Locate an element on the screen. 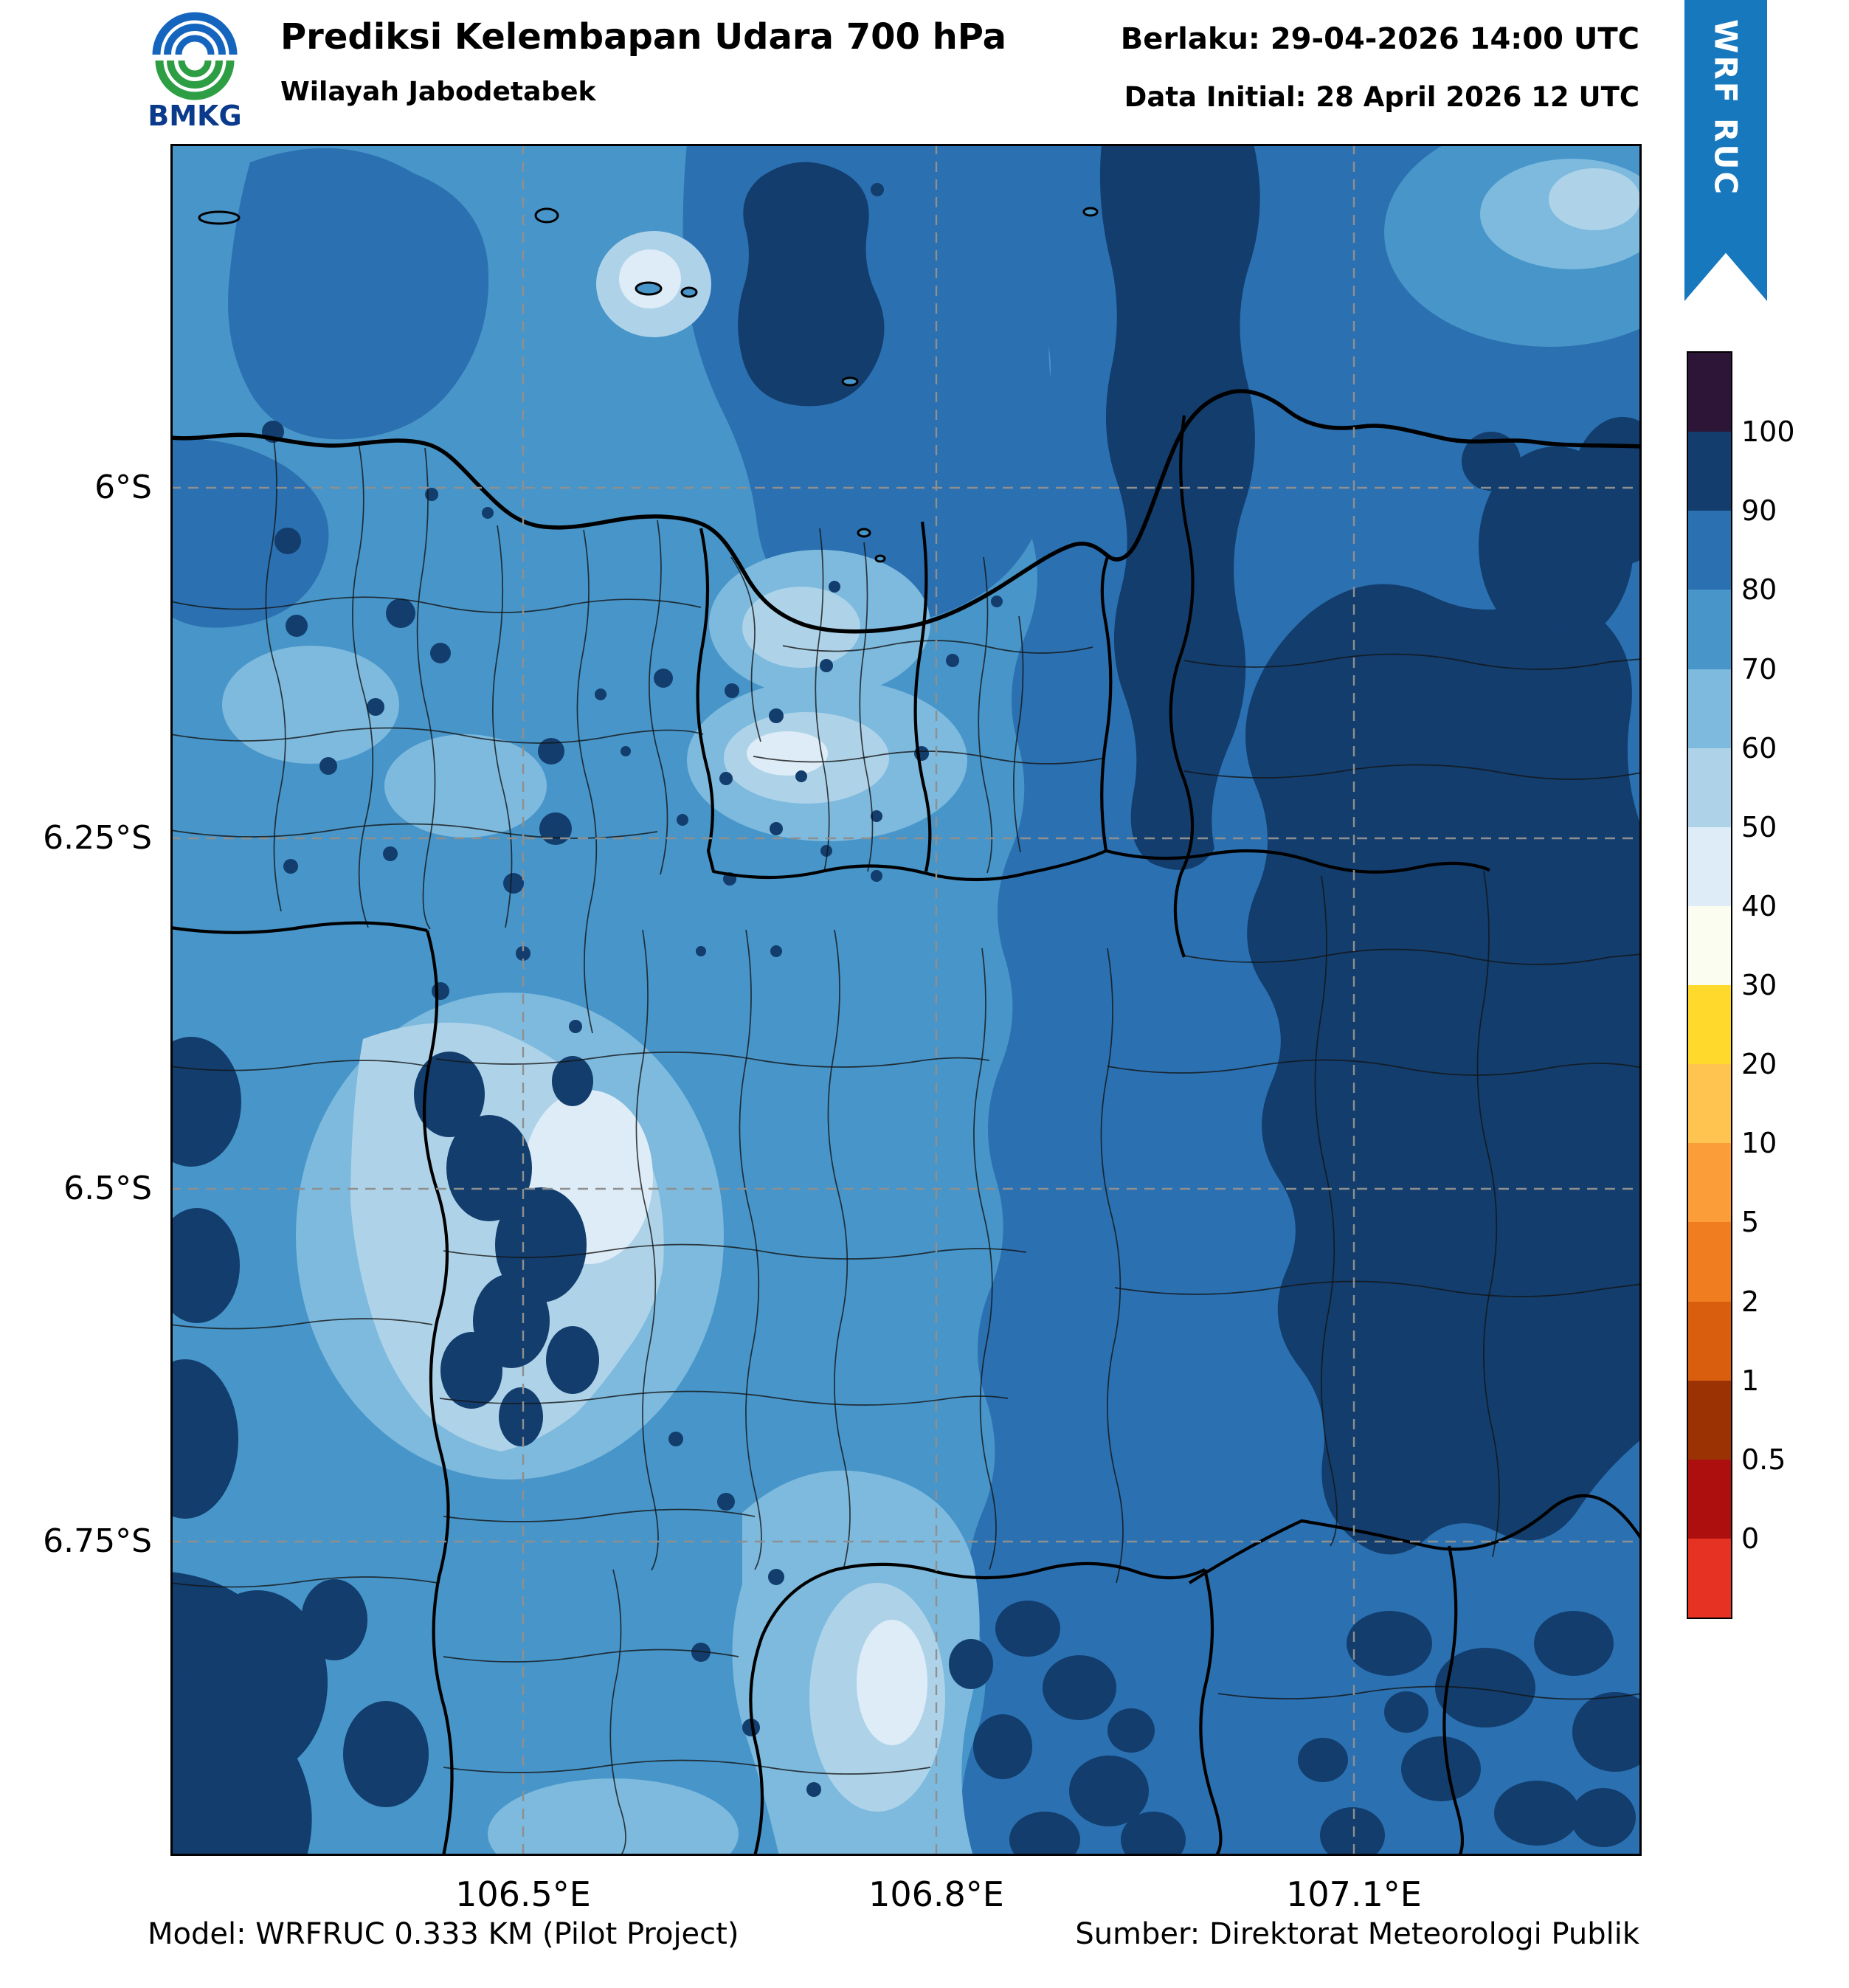  model-ribbon: WRF RUC is located at coordinates (1725, 150).